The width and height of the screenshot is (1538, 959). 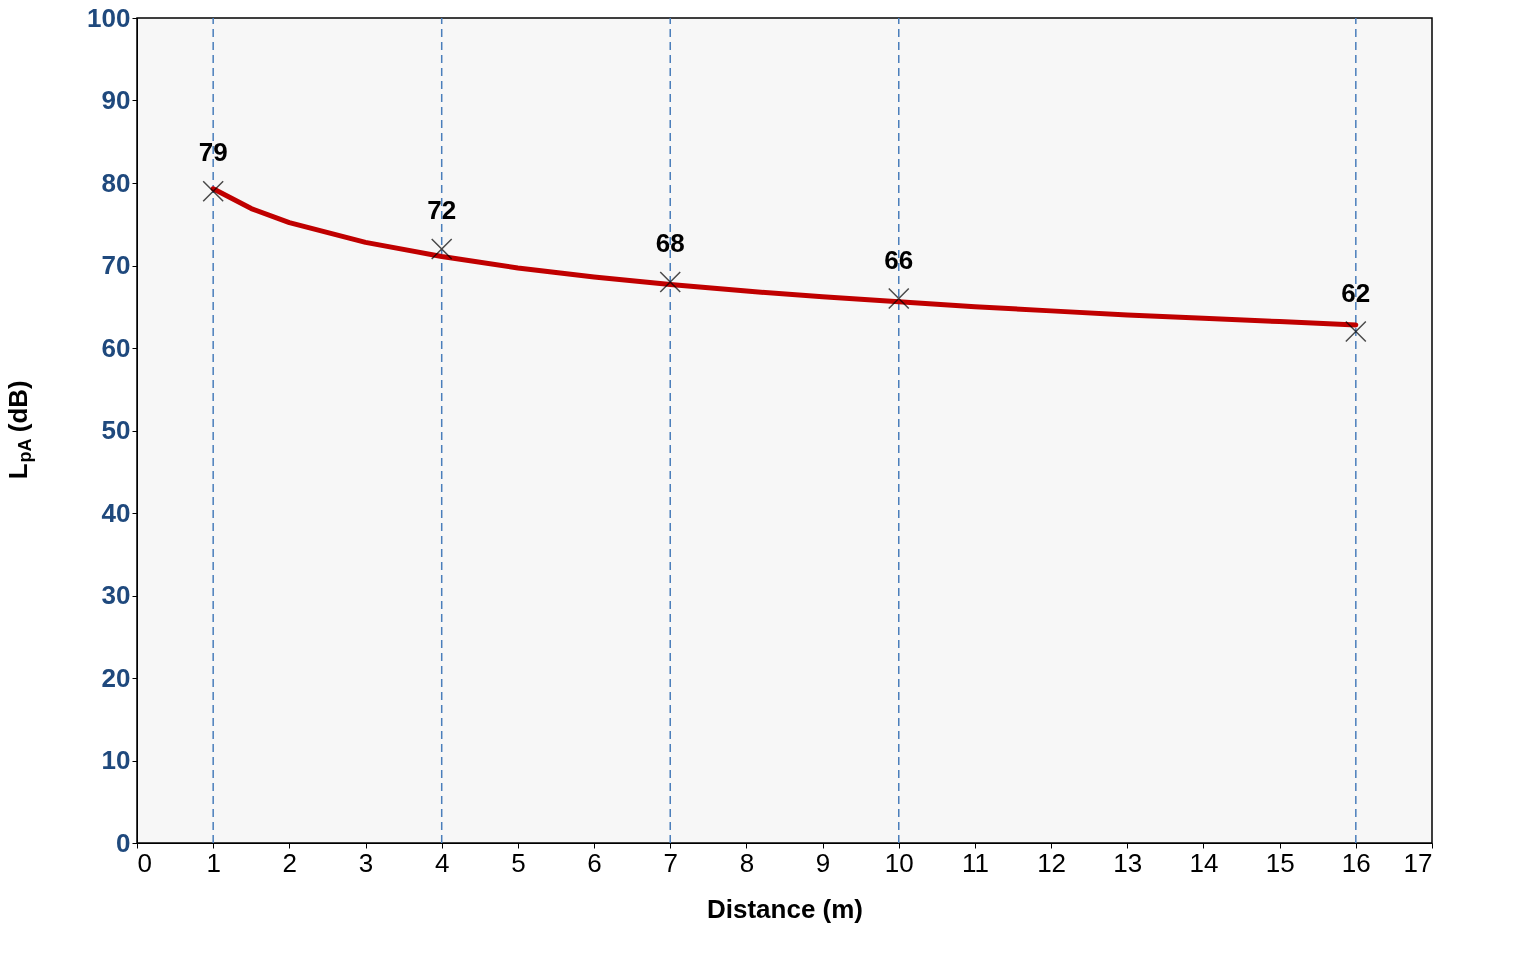 I want to click on y-axis-title: LpA (dB), so click(x=19, y=430).